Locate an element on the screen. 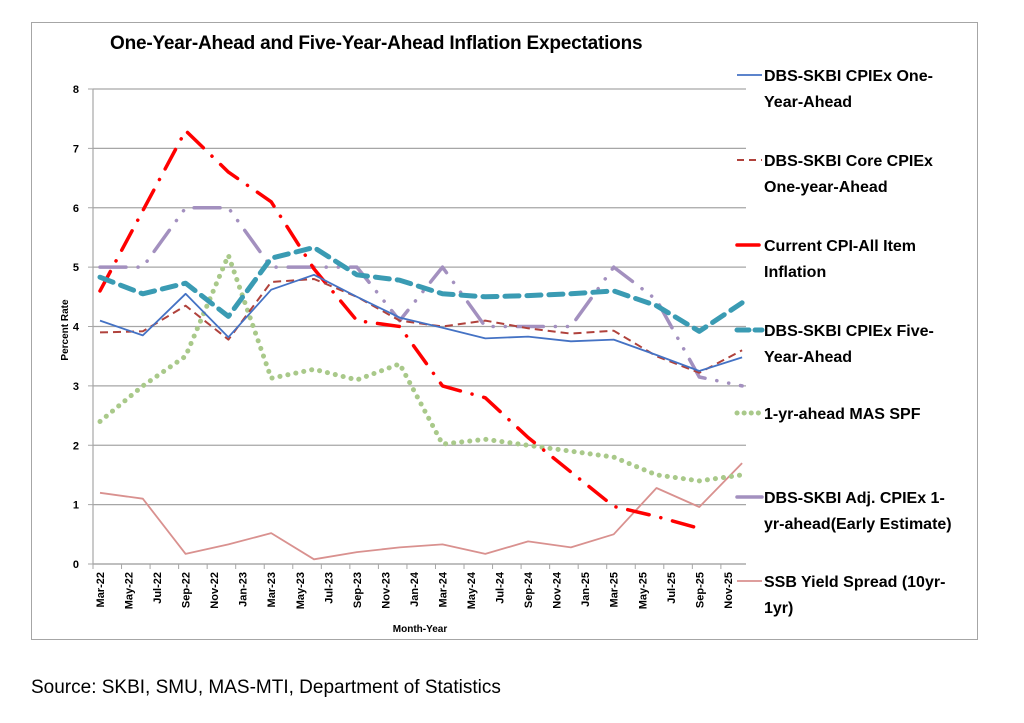  y-tick-label: 2 is located at coordinates (76, 446).